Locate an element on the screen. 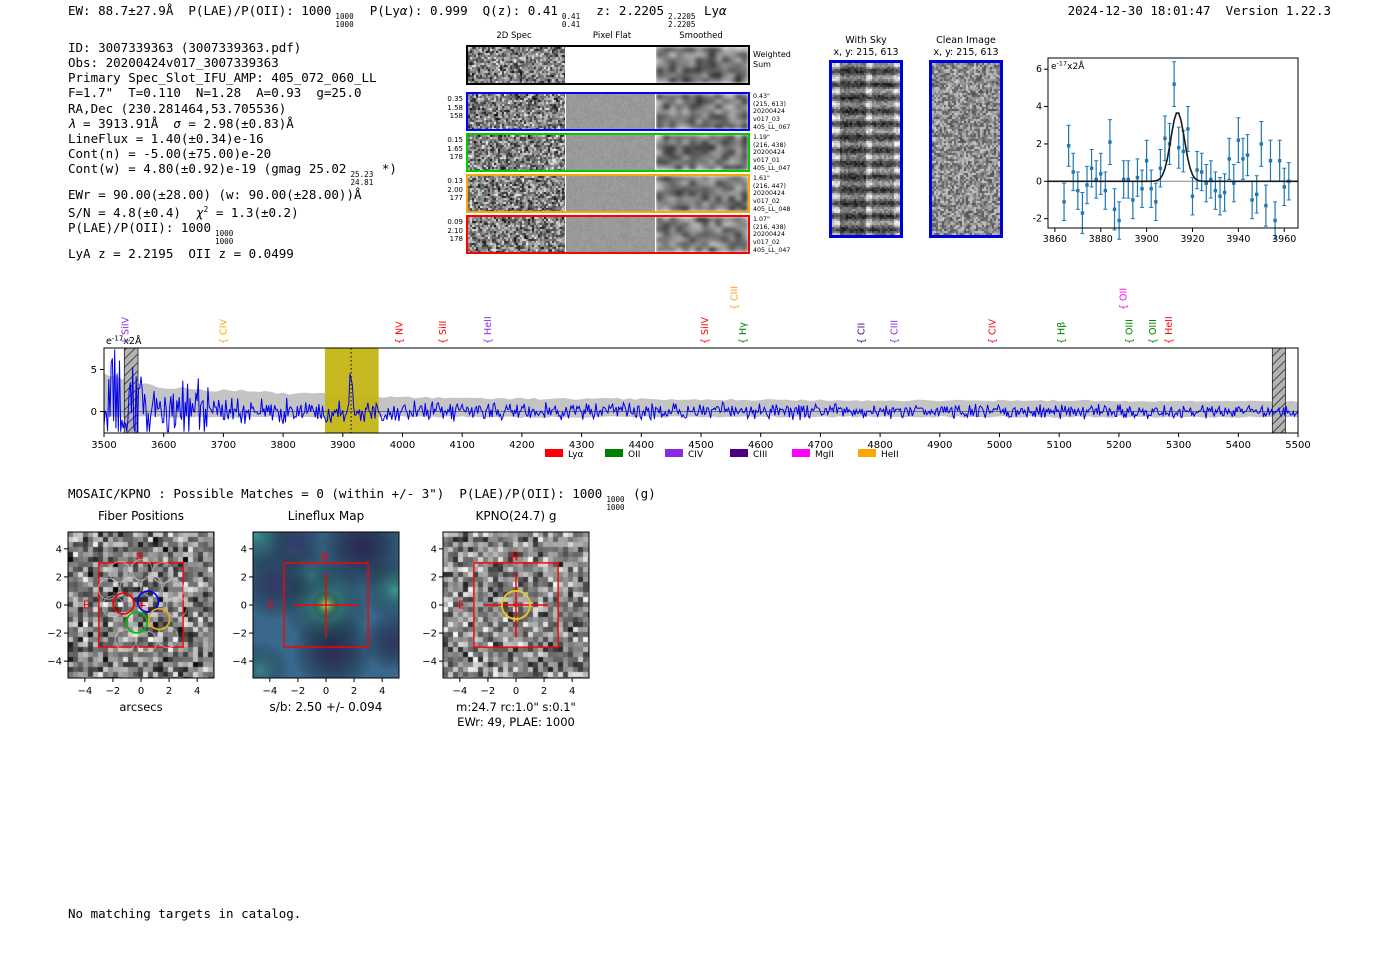 This screenshot has width=1400, height=953. kpno-xlabel-1: m:24.7 rc:1.0" s:0.1" is located at coordinates (516, 707).